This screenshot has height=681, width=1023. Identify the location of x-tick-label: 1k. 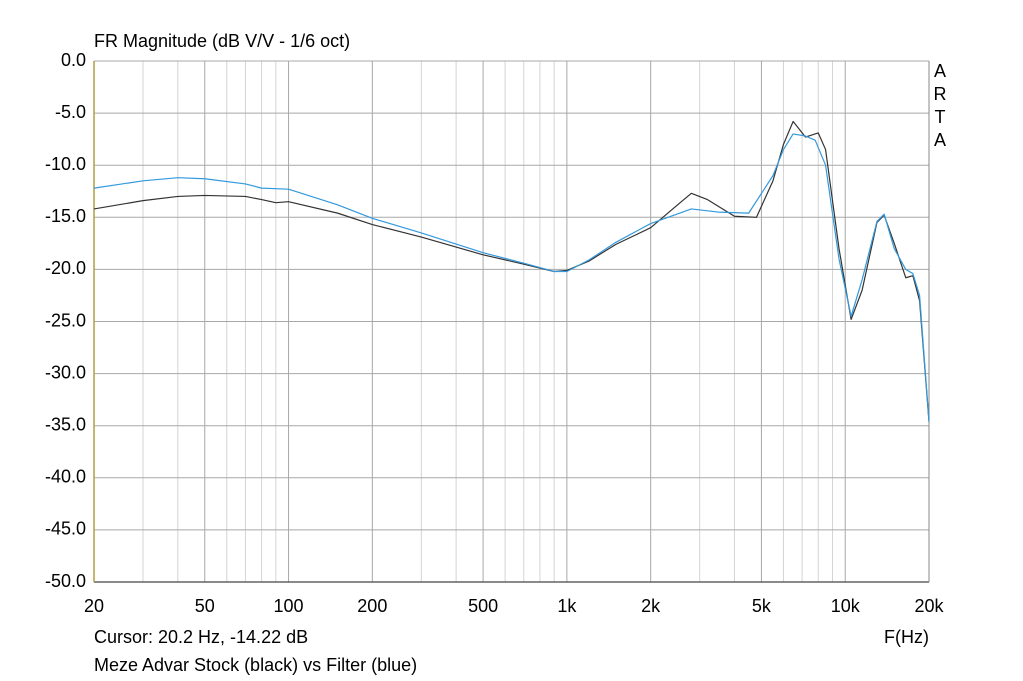
(567, 606).